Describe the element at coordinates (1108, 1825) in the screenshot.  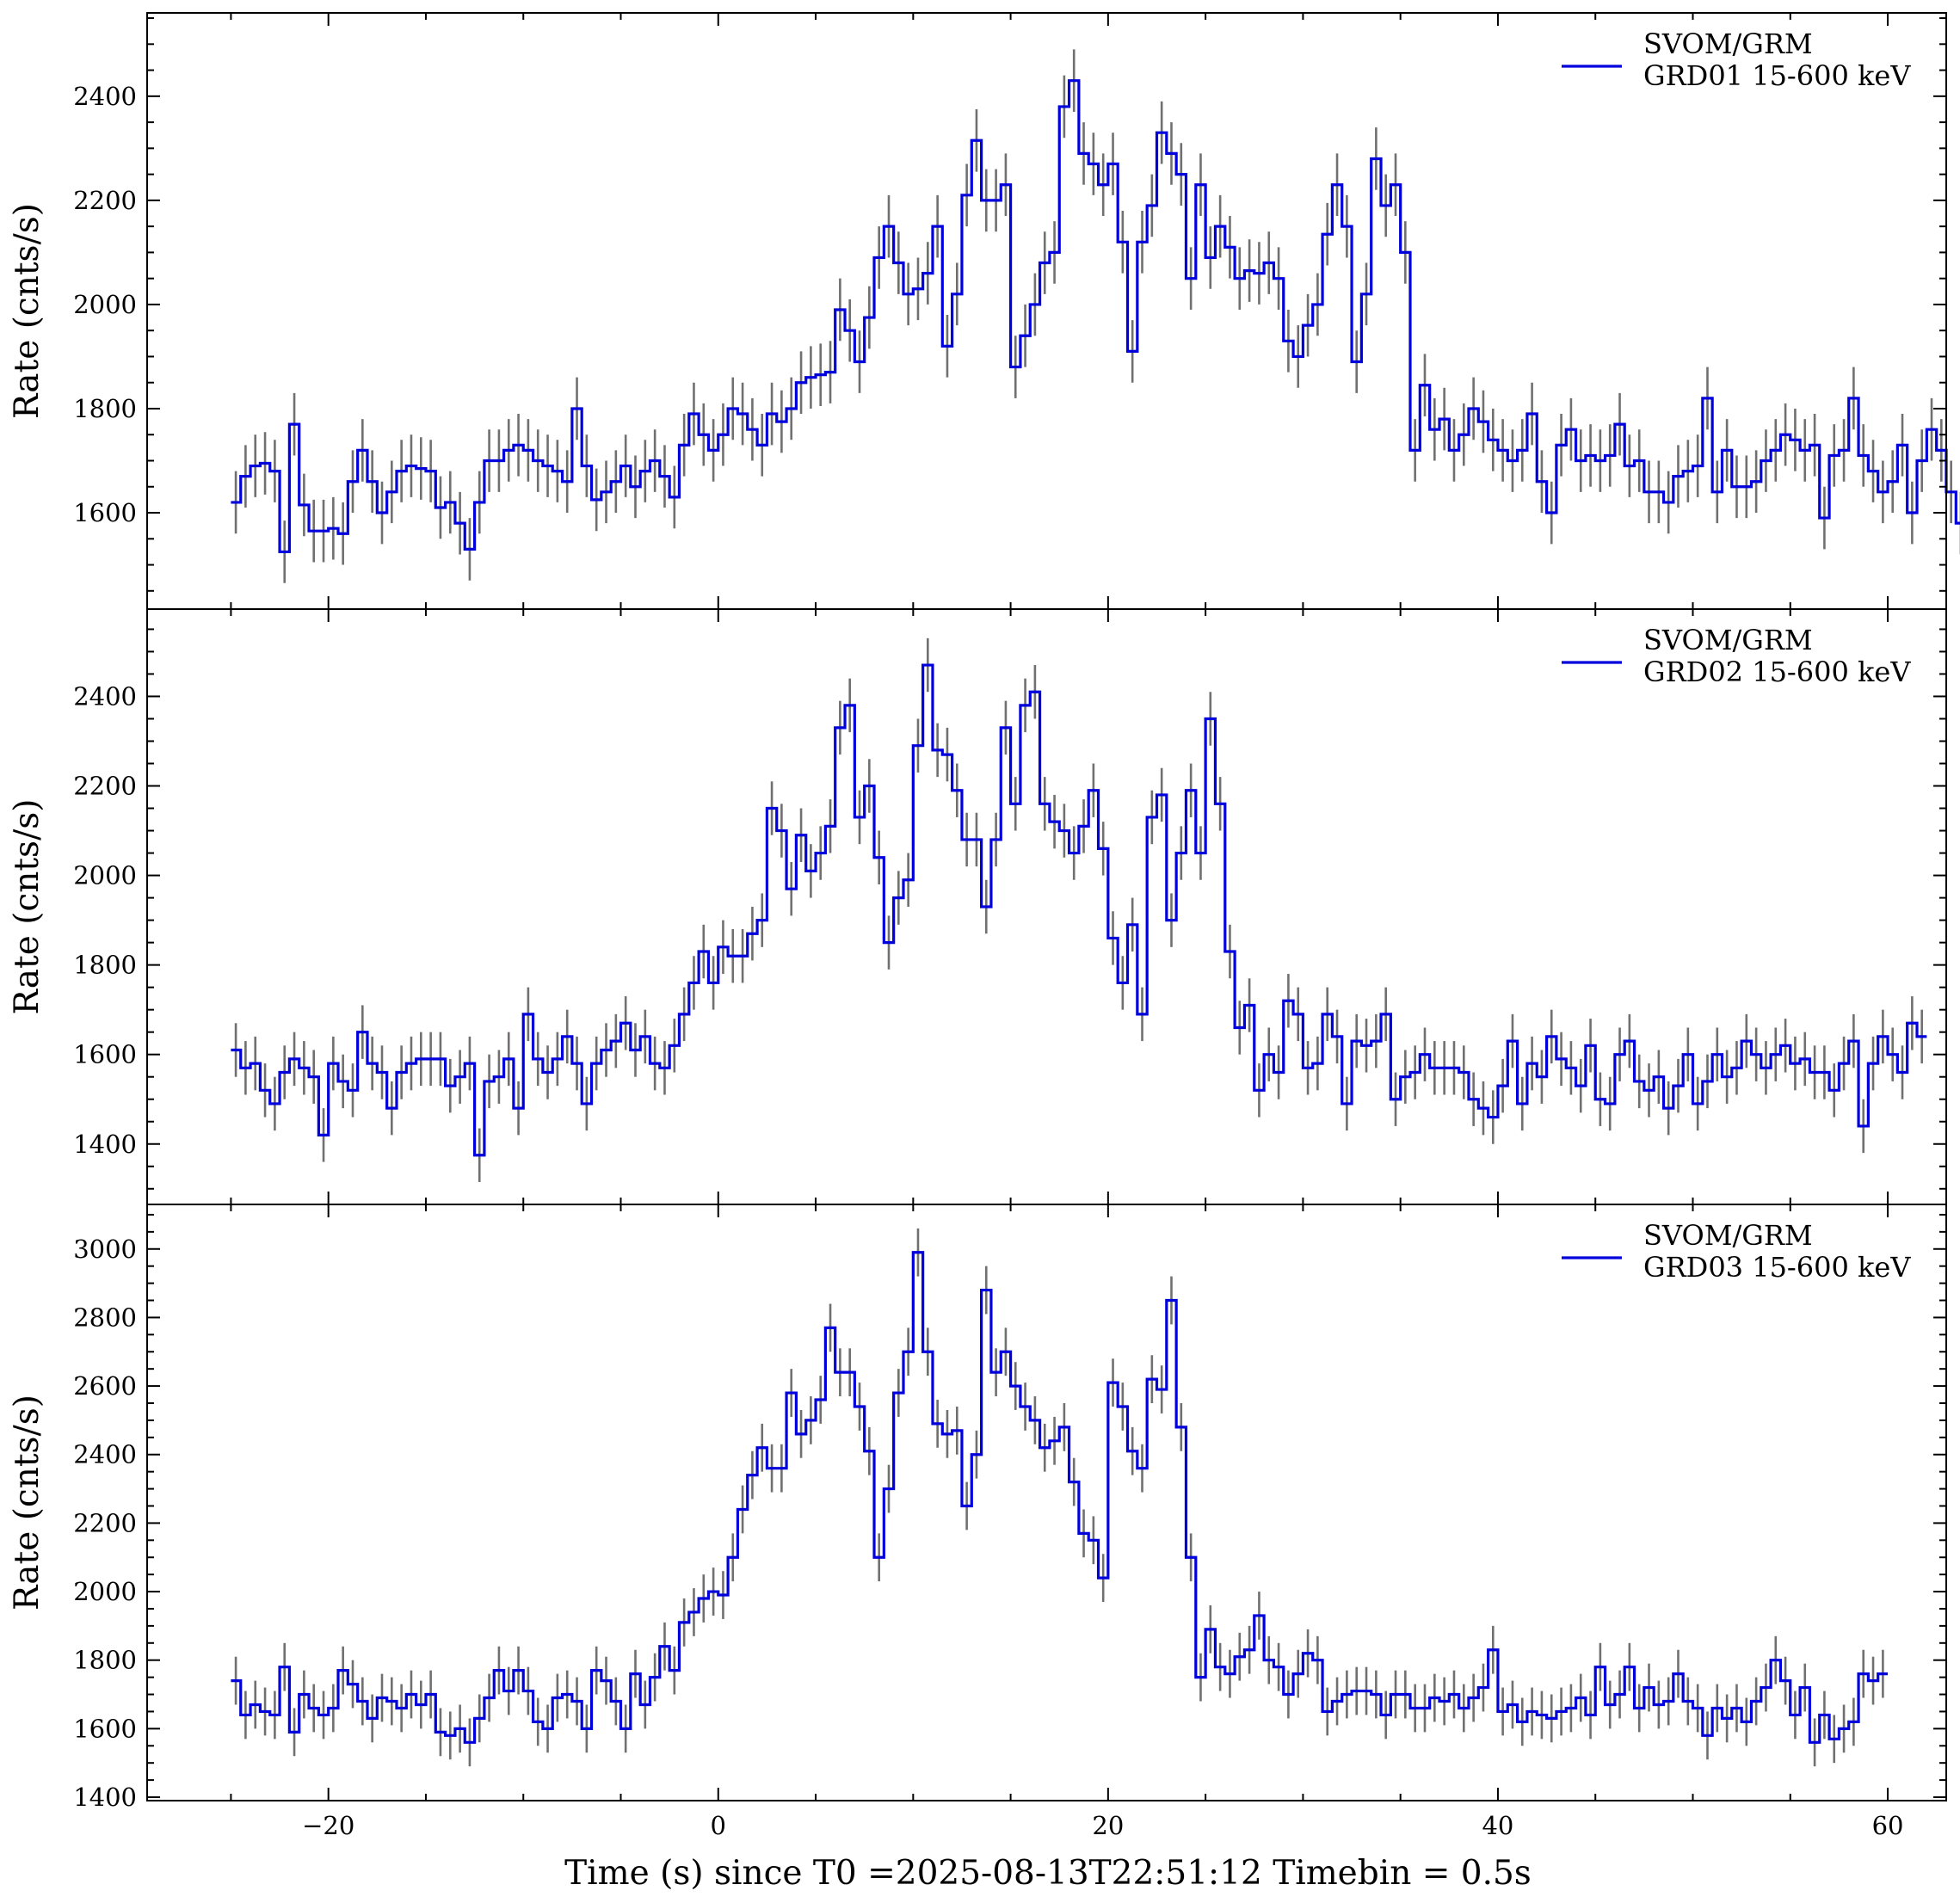
I see `x-tick-label: 20` at that location.